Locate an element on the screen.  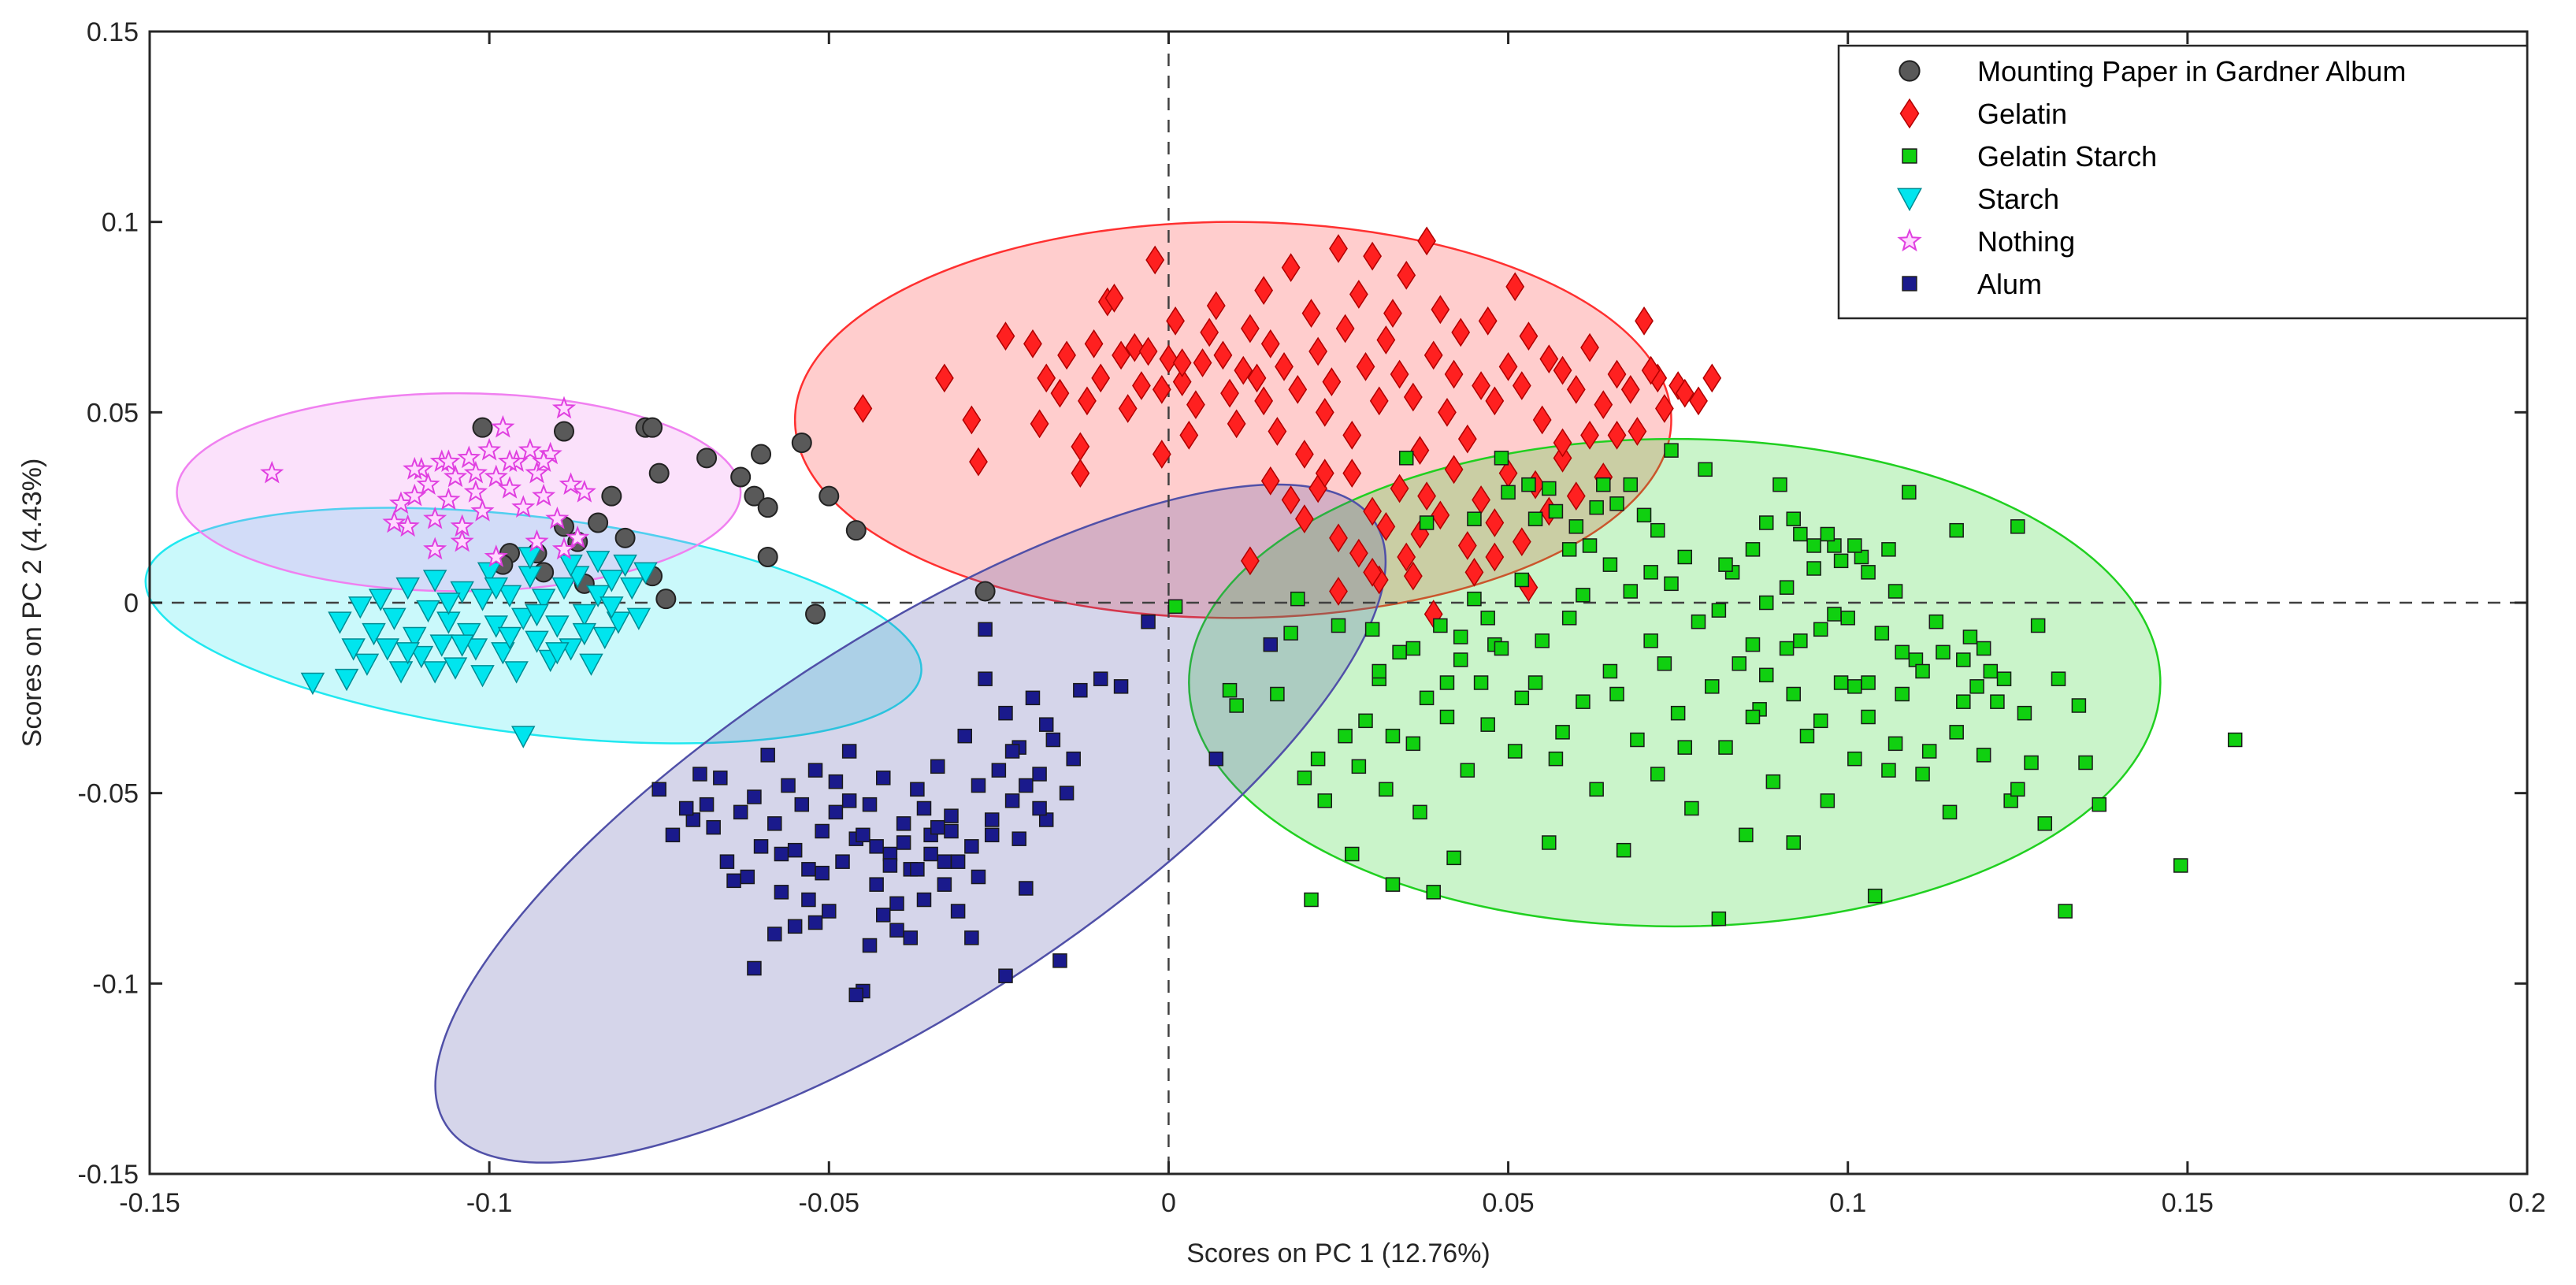
y-tick-label: 0.05 is located at coordinates (113, 413).